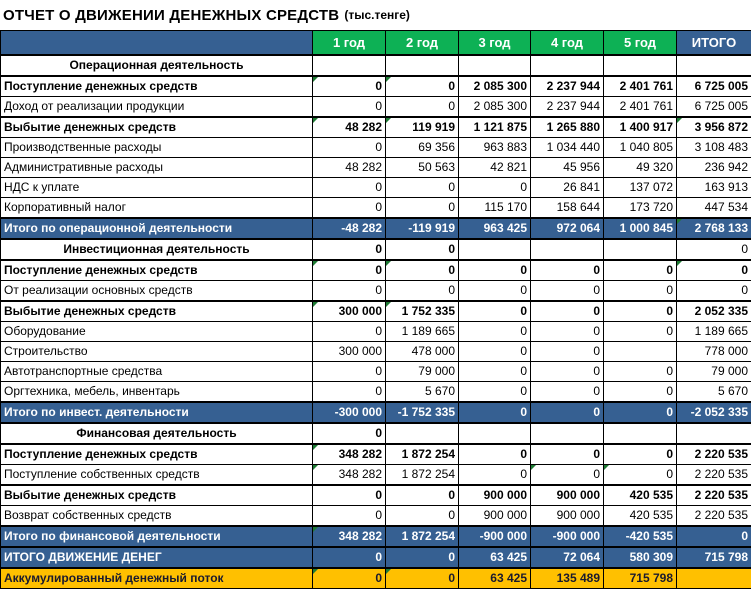 The image size is (751, 589). Describe the element at coordinates (714, 311) in the screenshot. I see `value-cell: 2 052 335` at that location.